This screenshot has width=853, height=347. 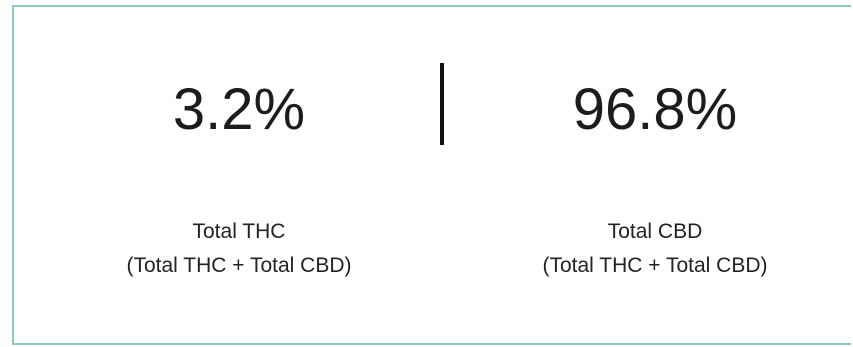 What do you see at coordinates (442, 104) in the screenshot?
I see `stat-divider` at bounding box center [442, 104].